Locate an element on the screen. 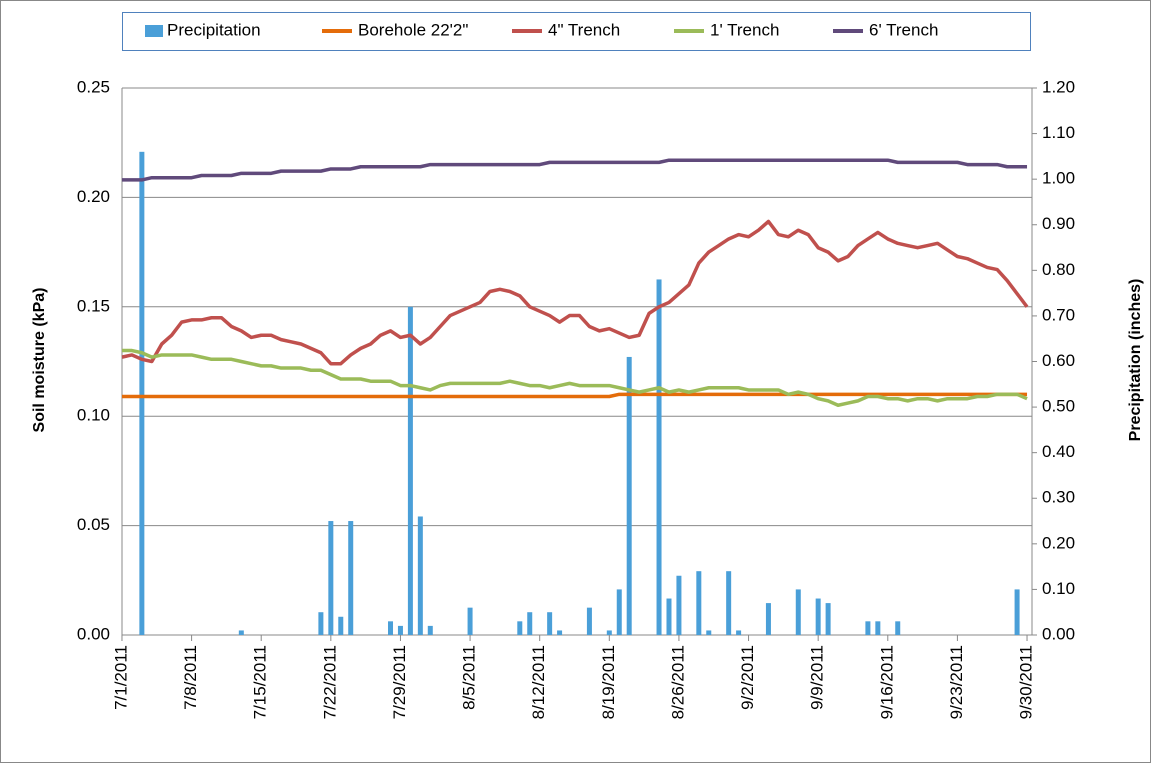  legend-box is located at coordinates (576, 31).